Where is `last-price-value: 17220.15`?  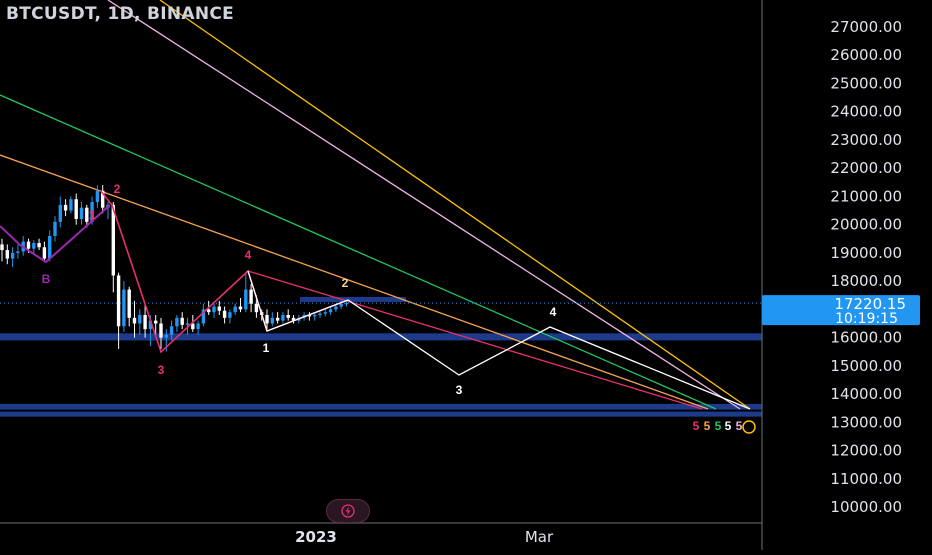
last-price-value: 17220.15 is located at coordinates (870, 304).